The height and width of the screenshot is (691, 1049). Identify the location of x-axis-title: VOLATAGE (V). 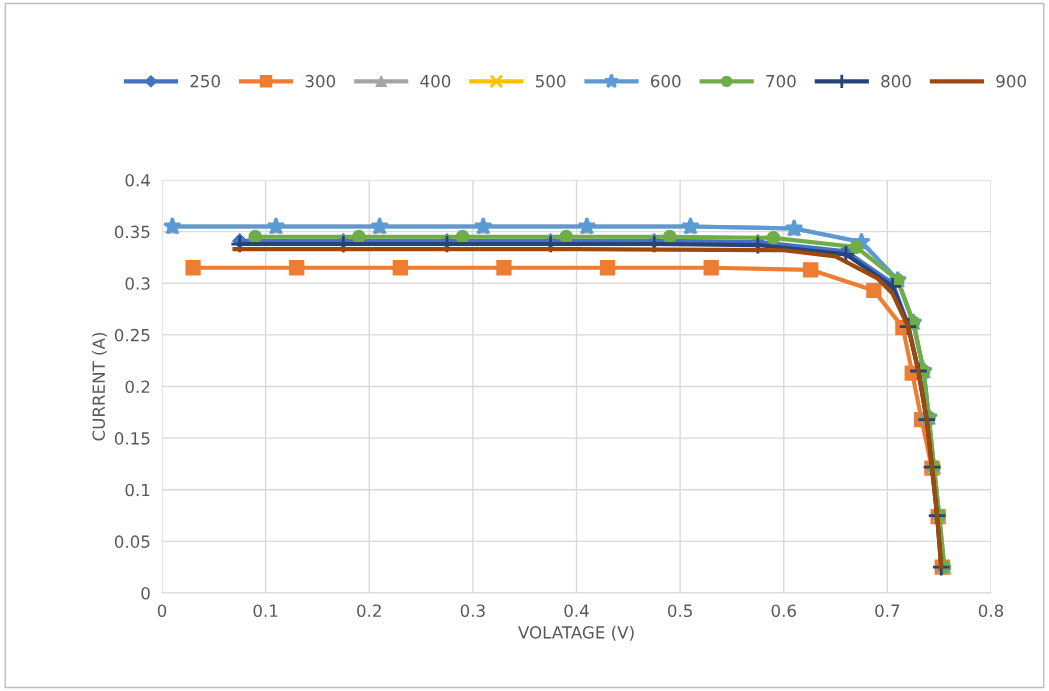
(576, 633).